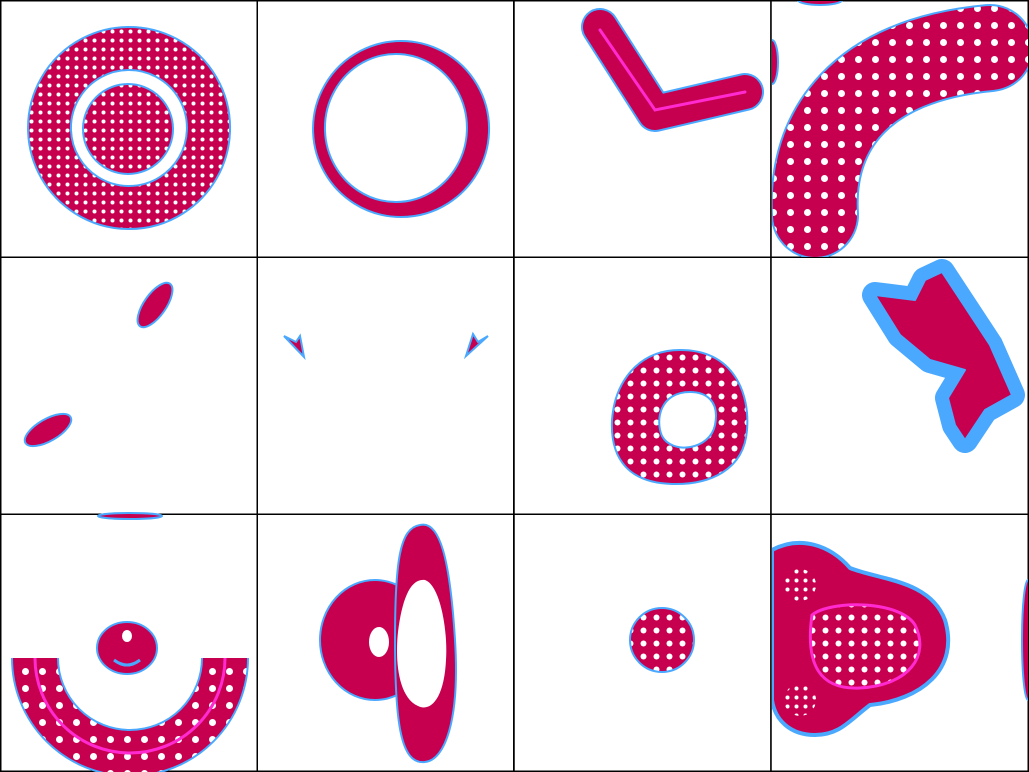 Image resolution: width=1029 pixels, height=772 pixels. I want to click on pattern-disk, so click(662, 640).